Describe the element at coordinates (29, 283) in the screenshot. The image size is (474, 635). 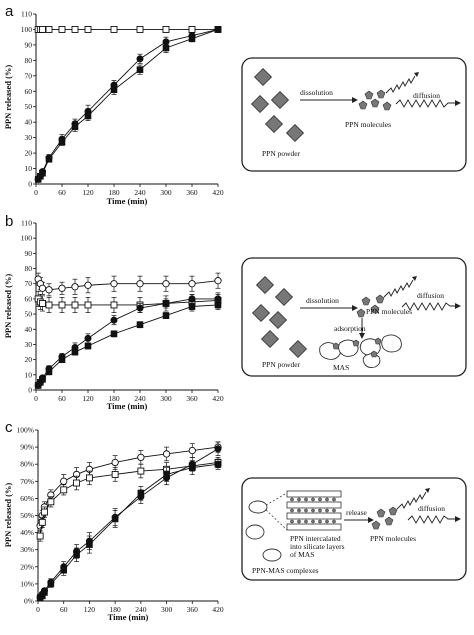
I see `y-tick-label: 70` at that location.